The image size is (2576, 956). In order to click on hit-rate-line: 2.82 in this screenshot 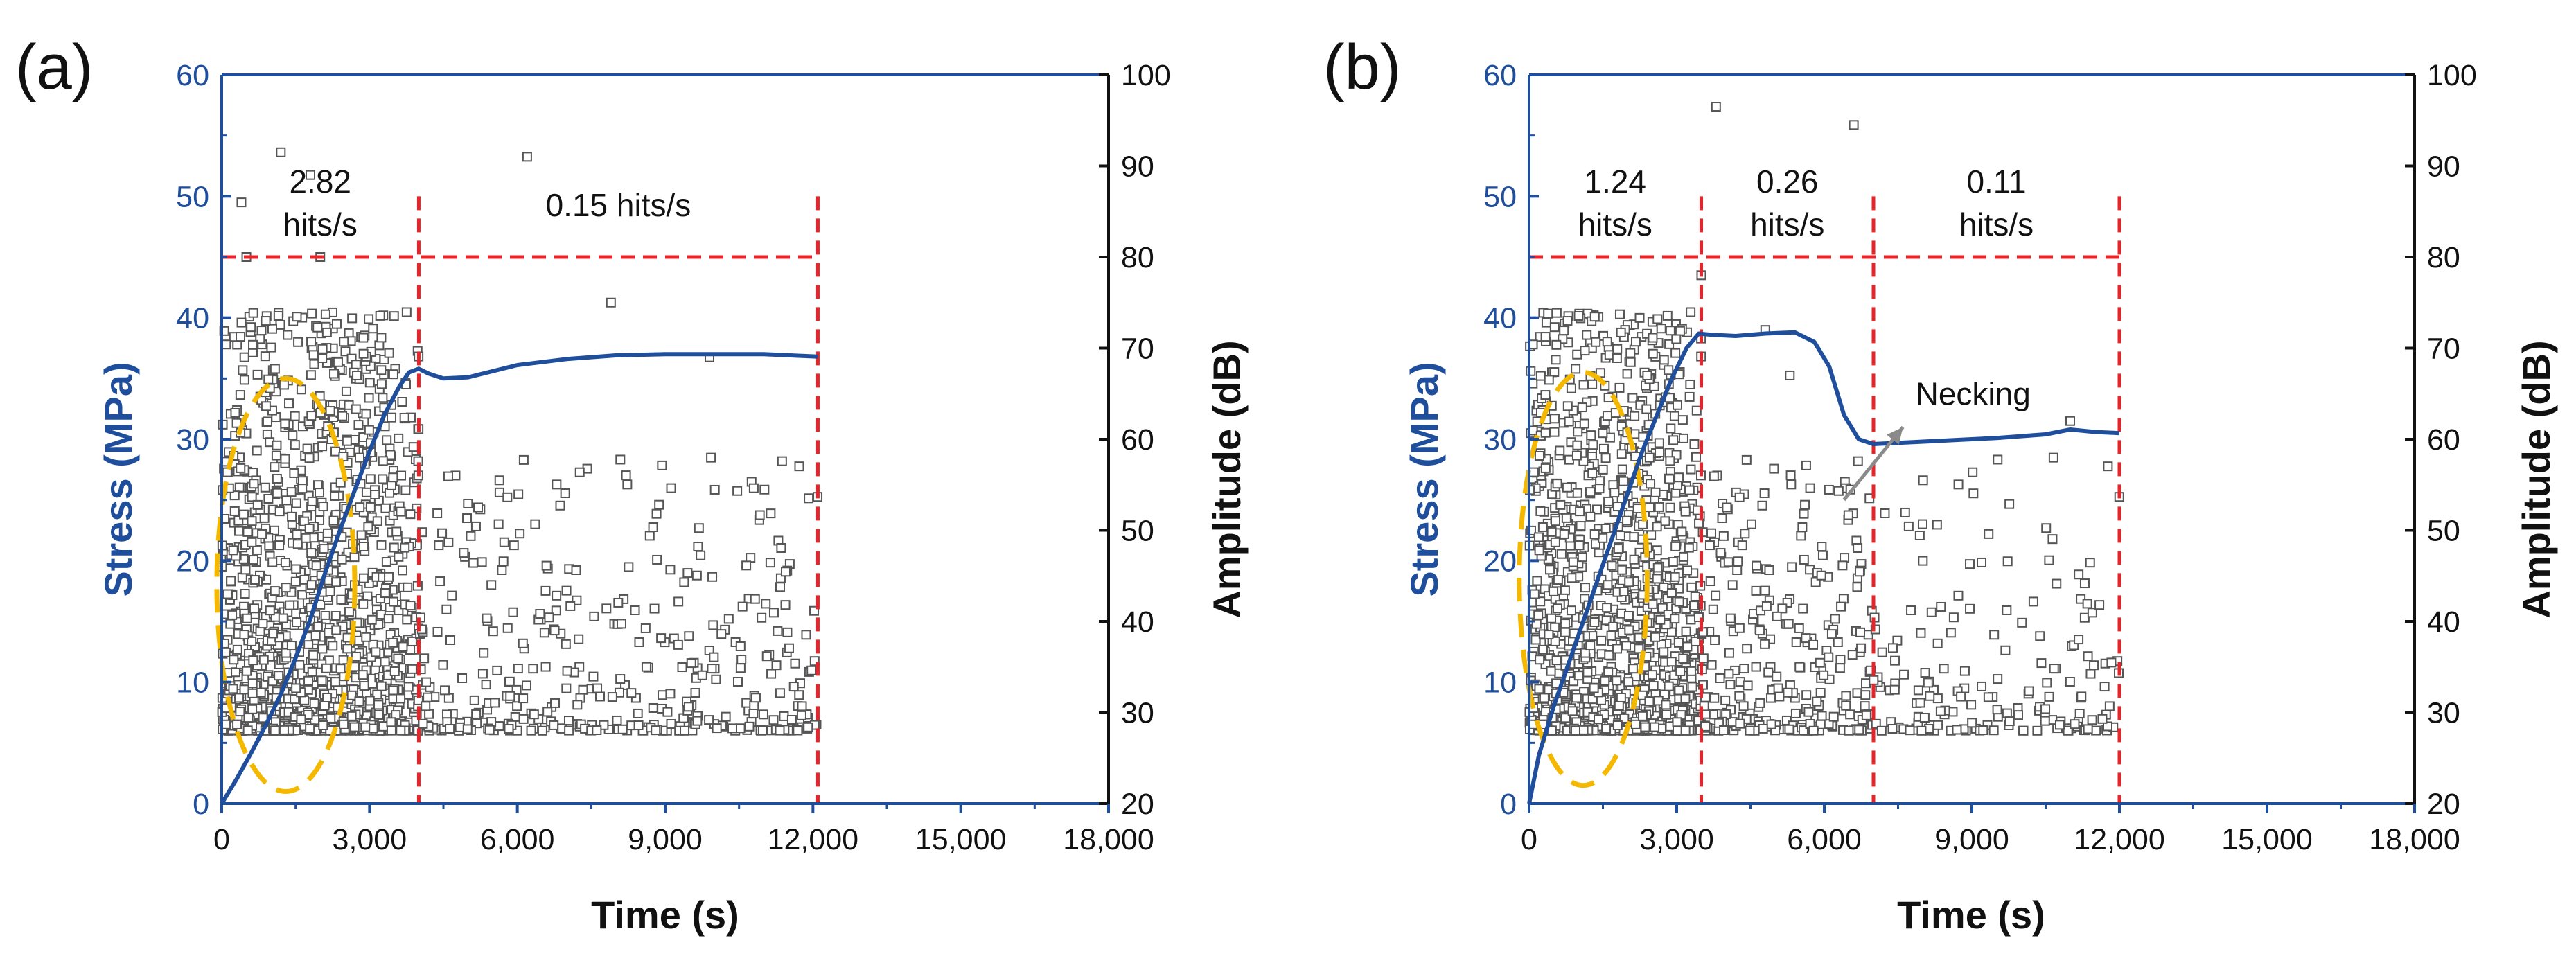, I will do `click(320, 181)`.